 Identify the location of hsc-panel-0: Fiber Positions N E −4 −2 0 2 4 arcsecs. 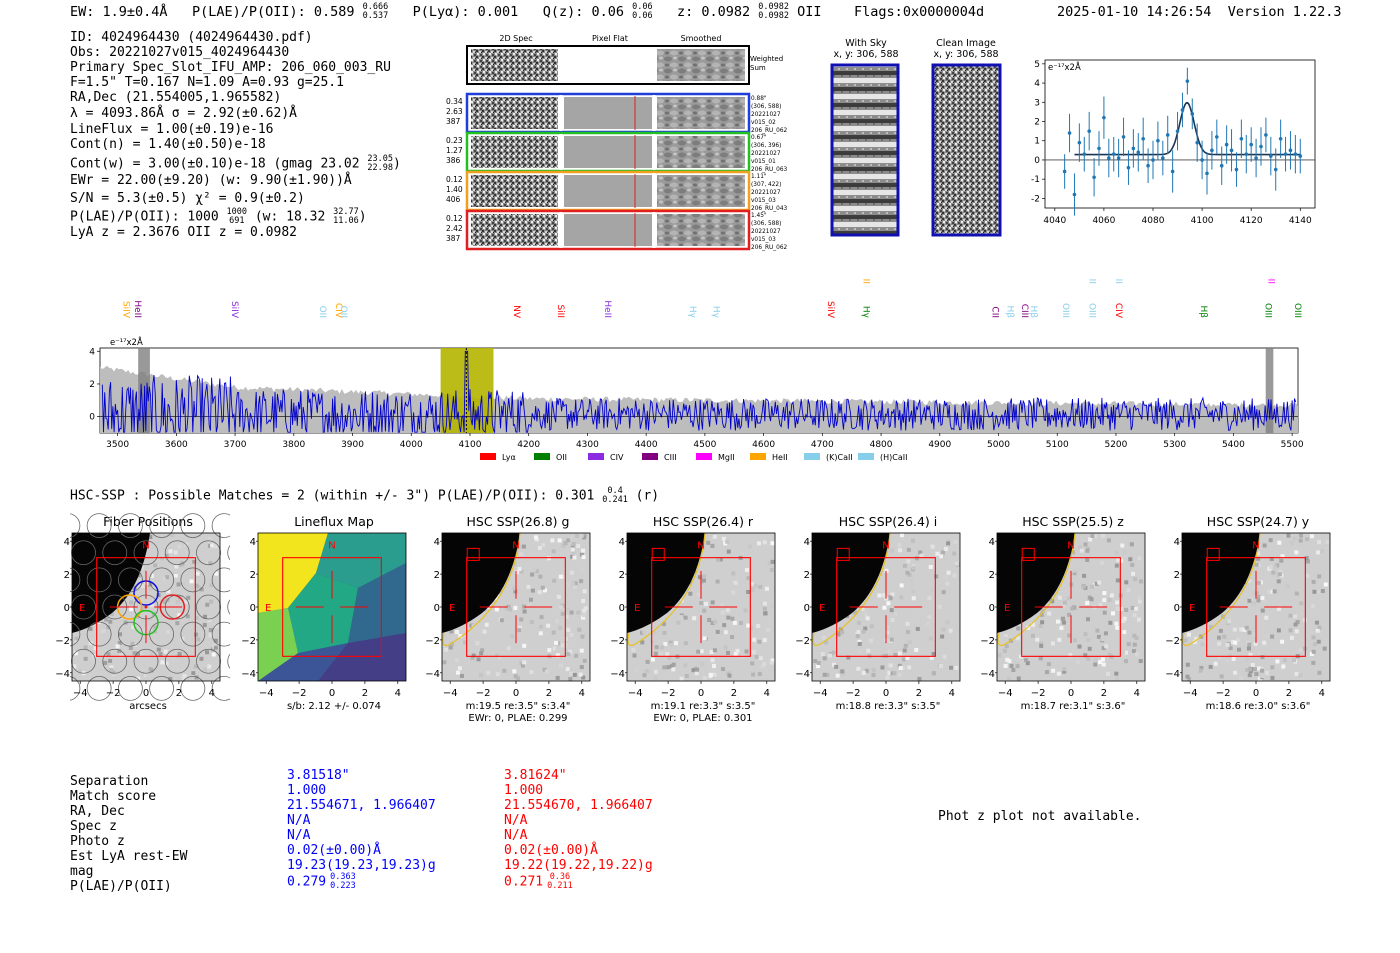
(150, 612).